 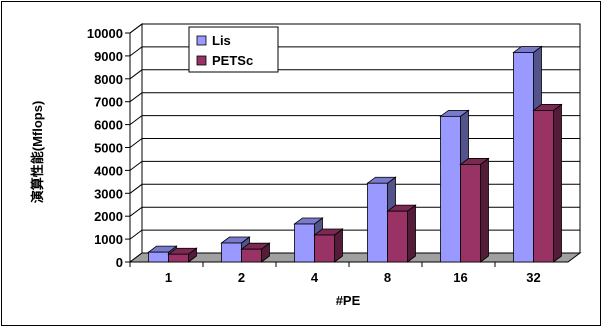 I want to click on y-tick-label: 4000, so click(x=108, y=170).